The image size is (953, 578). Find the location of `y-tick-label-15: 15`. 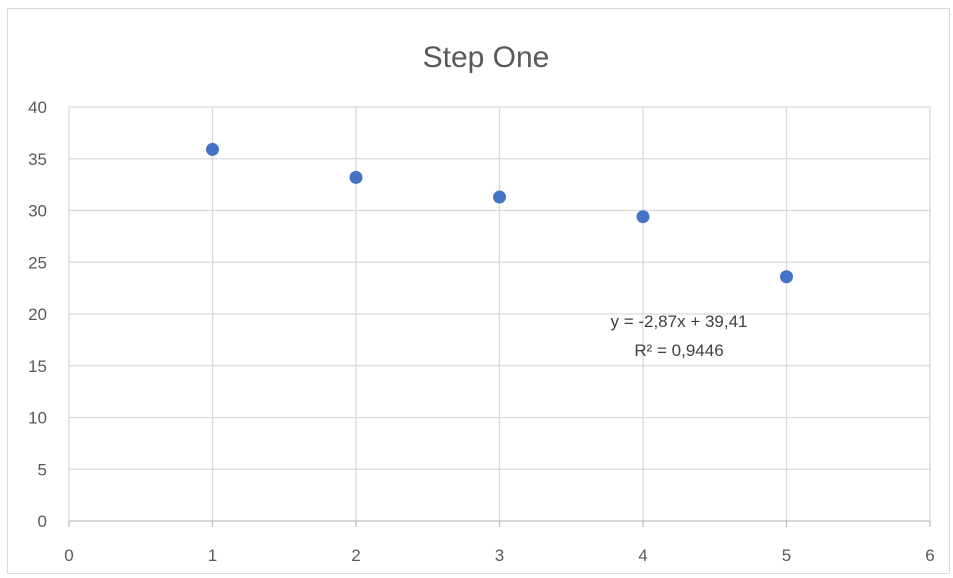

y-tick-label-15: 15 is located at coordinates (37, 366).